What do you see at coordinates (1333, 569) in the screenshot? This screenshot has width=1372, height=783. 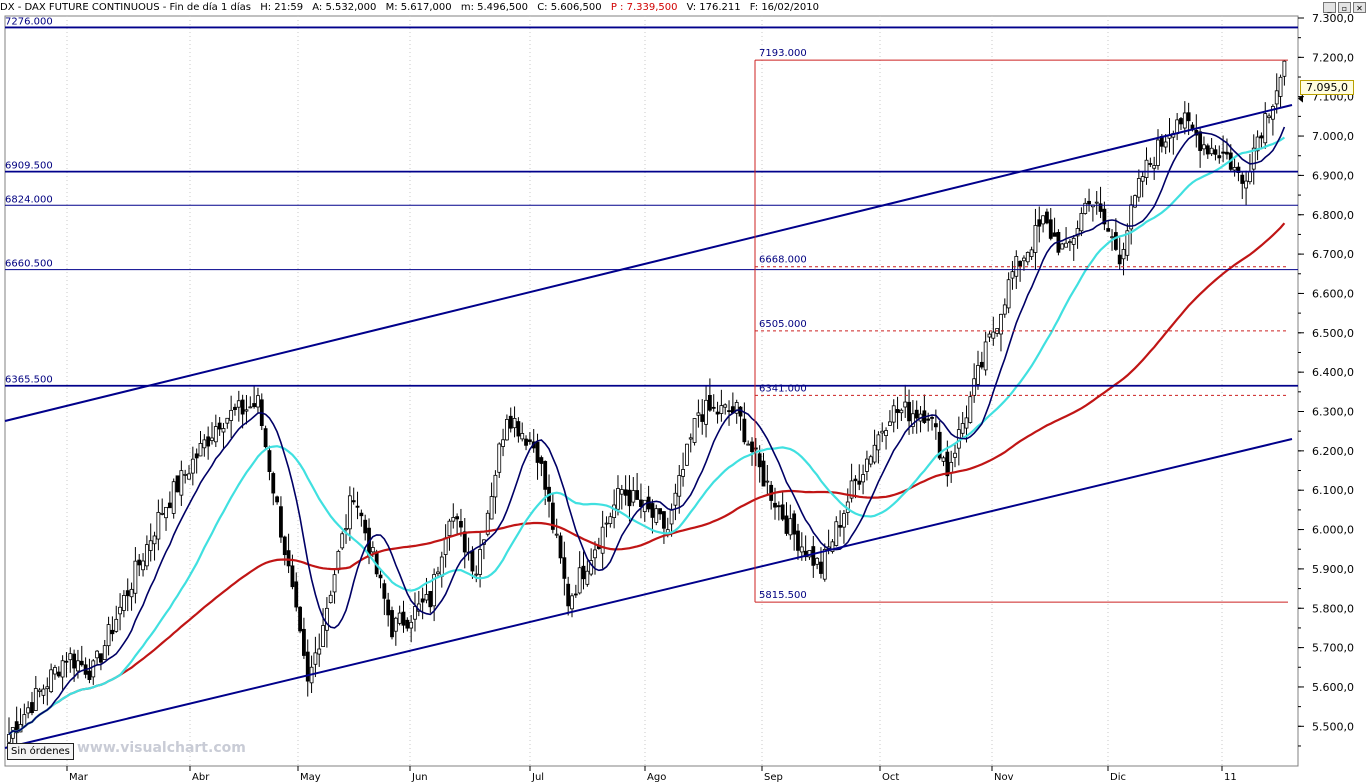 I see `price-label: 5.900,0` at bounding box center [1333, 569].